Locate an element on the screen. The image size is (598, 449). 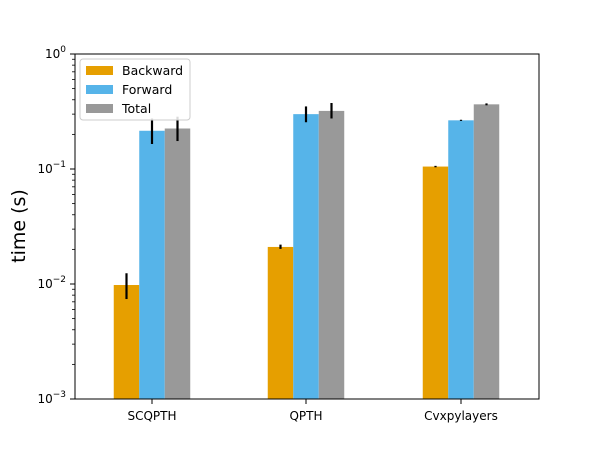
y-tick-label: 10⁻¹ is located at coordinates (51, 168).